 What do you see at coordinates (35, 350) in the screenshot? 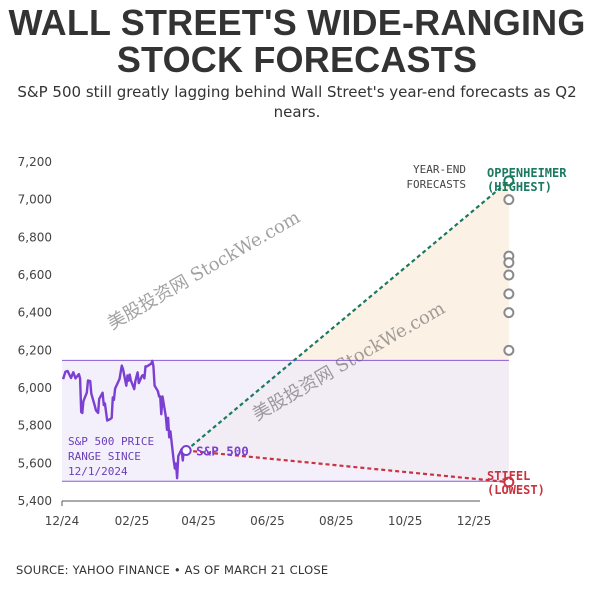
I see `y-tick-label: 6,200` at bounding box center [35, 350].